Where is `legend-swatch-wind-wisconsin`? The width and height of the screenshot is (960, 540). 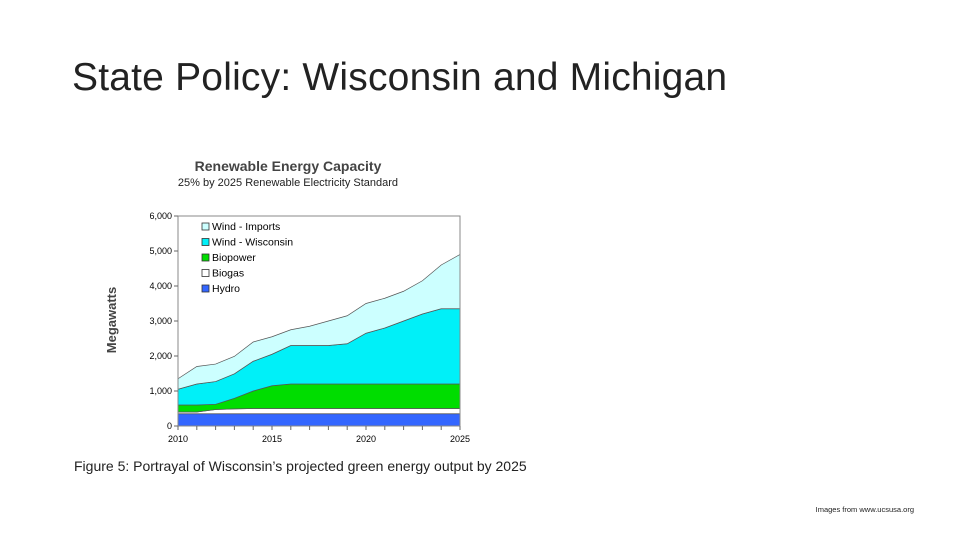
legend-swatch-wind-wisconsin is located at coordinates (205, 242).